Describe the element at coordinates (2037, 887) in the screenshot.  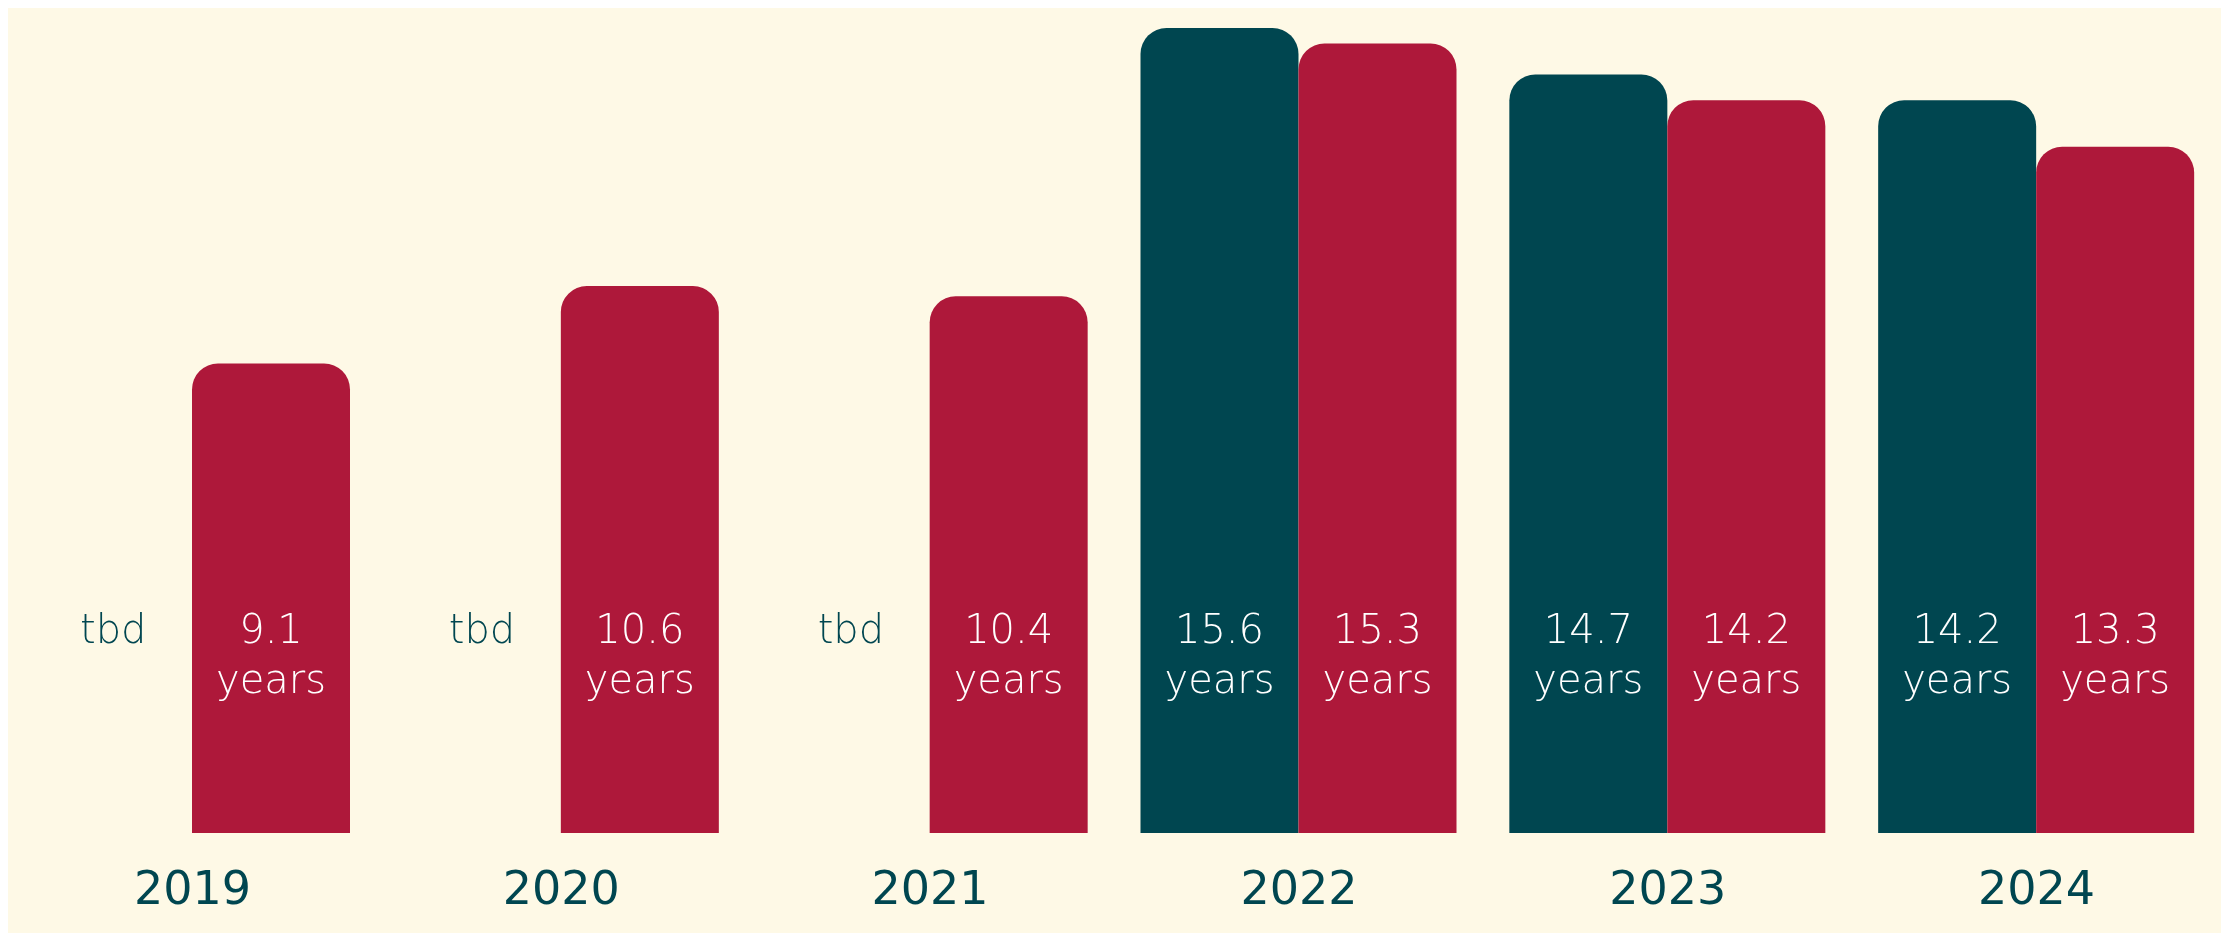
I see `x-tick-label: 2024` at that location.